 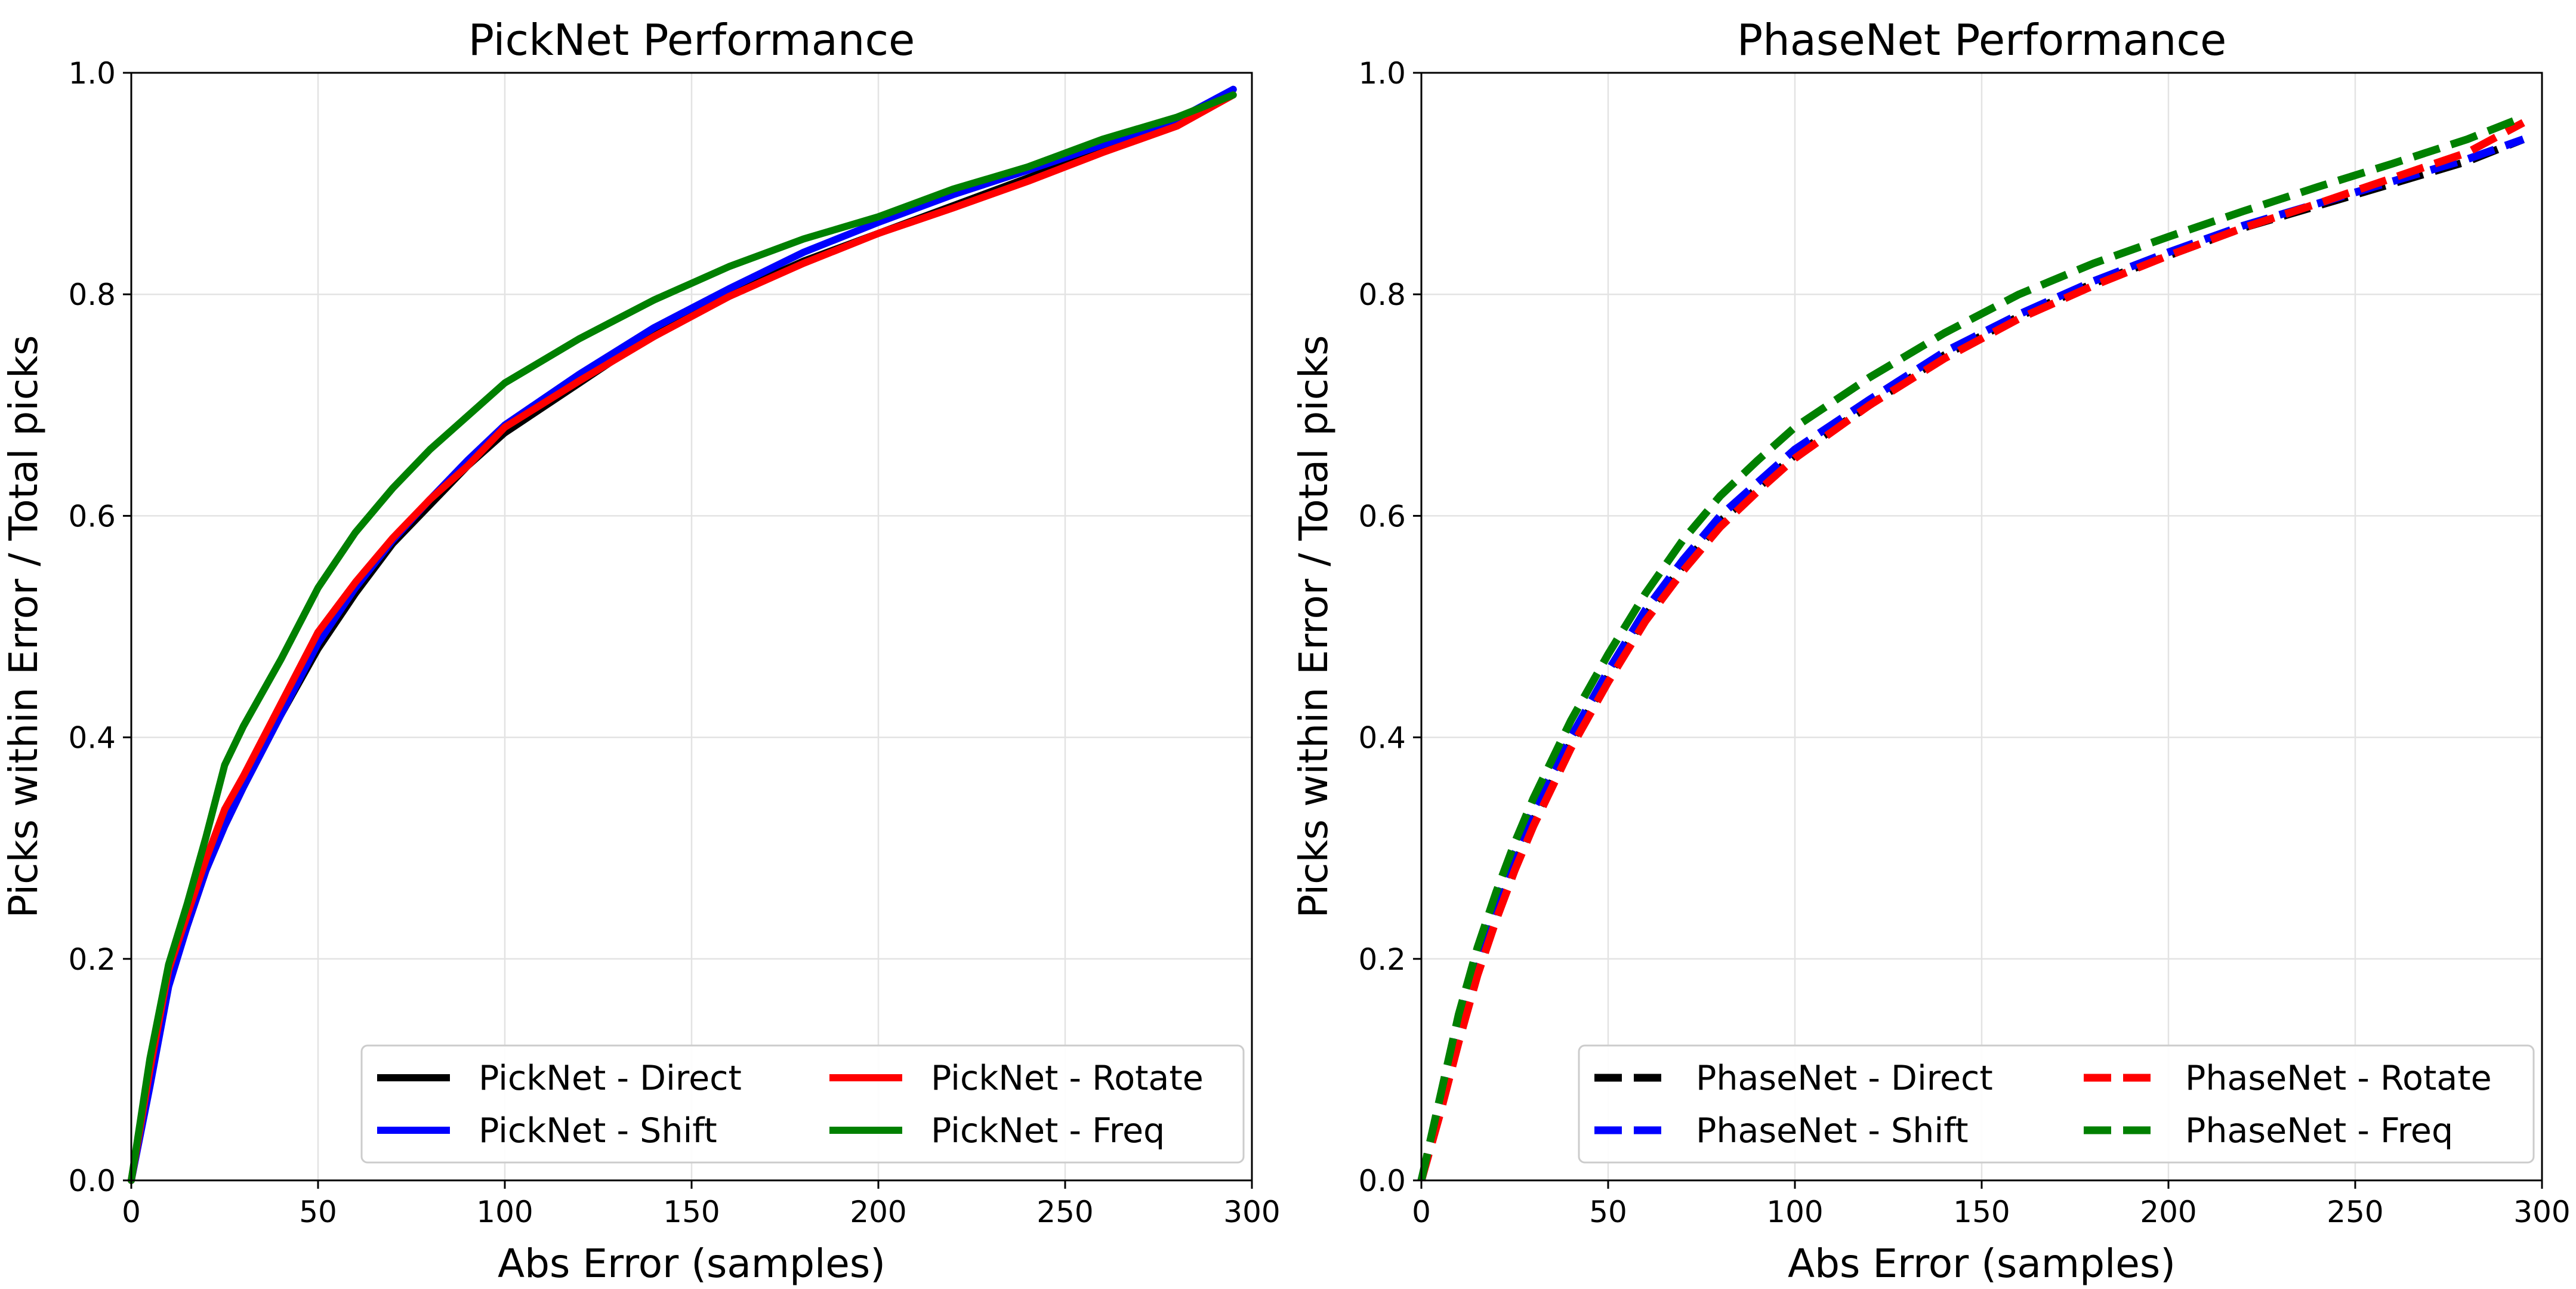 I want to click on phasenet-x-axis-label: Abs Error (samples), so click(x=1982, y=1264).